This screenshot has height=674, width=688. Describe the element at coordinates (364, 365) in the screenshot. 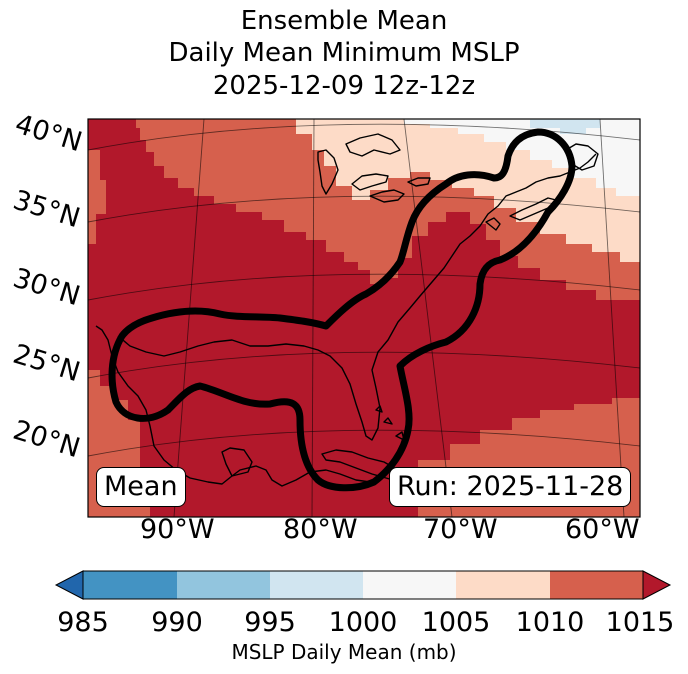

I see `parallel-25n` at that location.